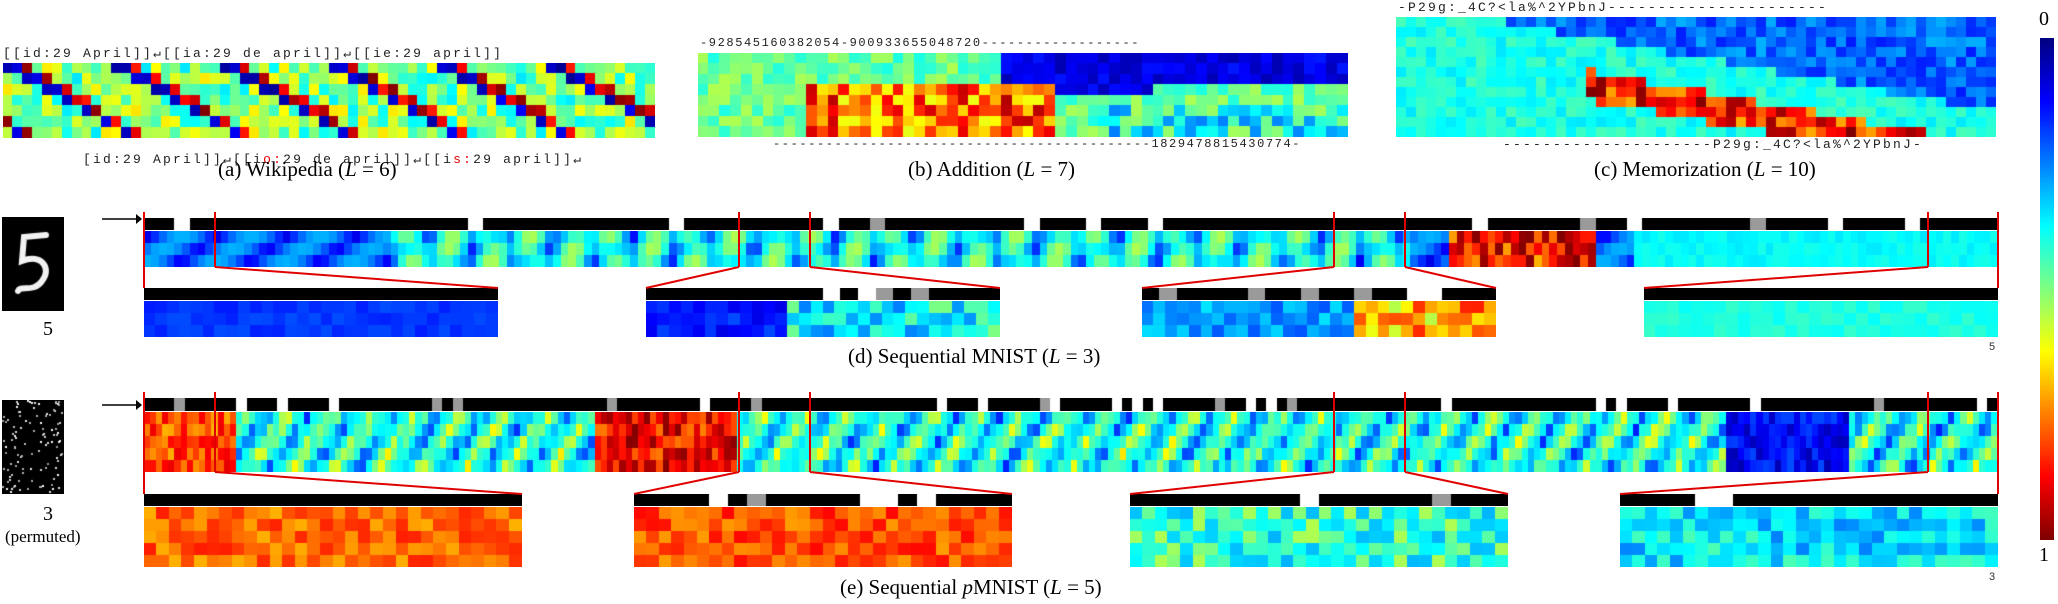 The height and width of the screenshot is (604, 2058). Describe the element at coordinates (1071, 249) in the screenshot. I see `panel-d-heatmap` at that location.